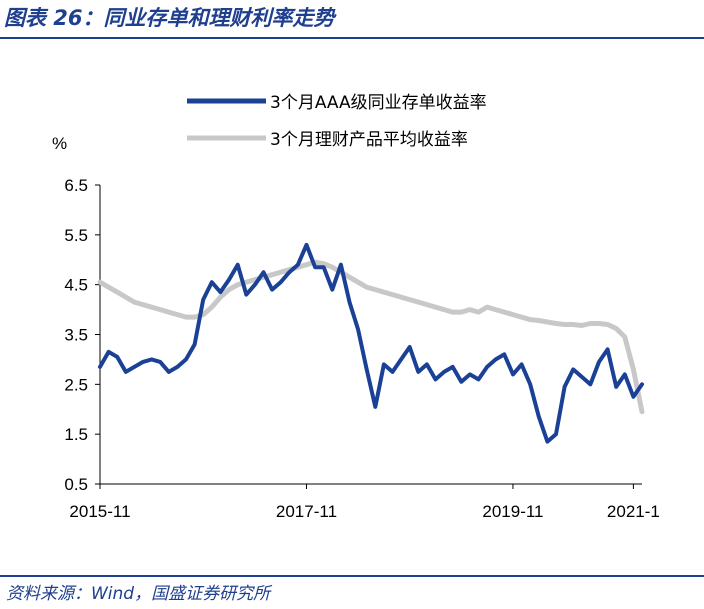  What do you see at coordinates (138, 594) in the screenshot?
I see `source-note: 资料来源：Wind，国盛证券研究所` at bounding box center [138, 594].